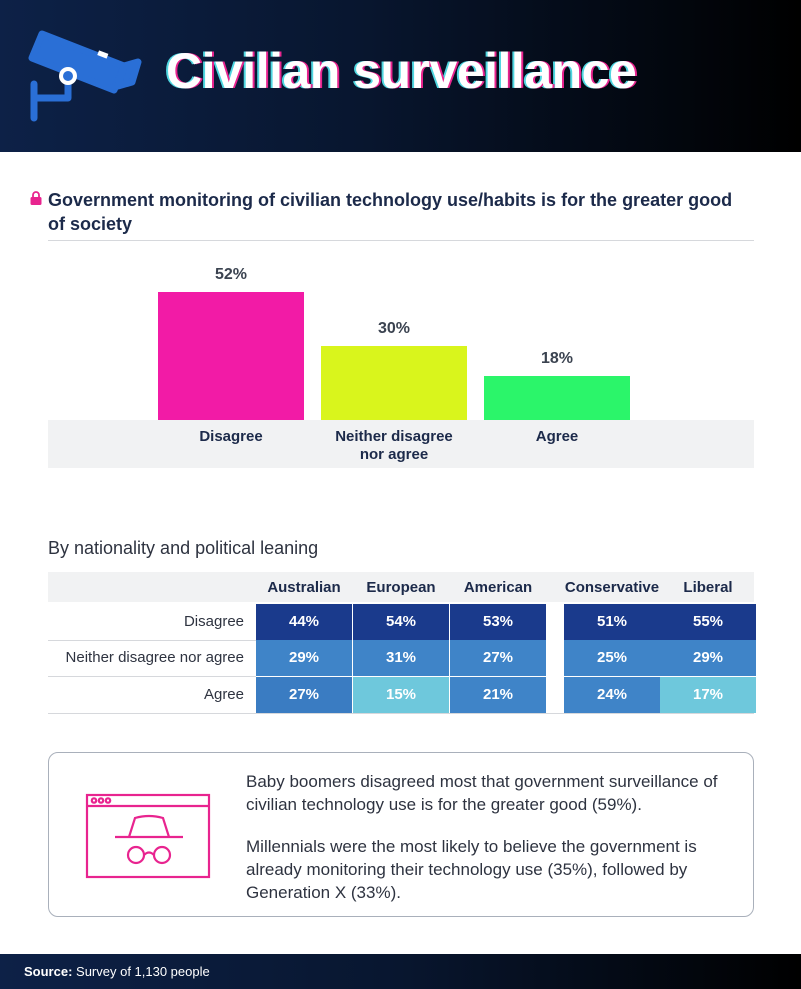 This screenshot has width=801, height=989. Describe the element at coordinates (498, 622) in the screenshot. I see `table-cell: 53%` at that location.